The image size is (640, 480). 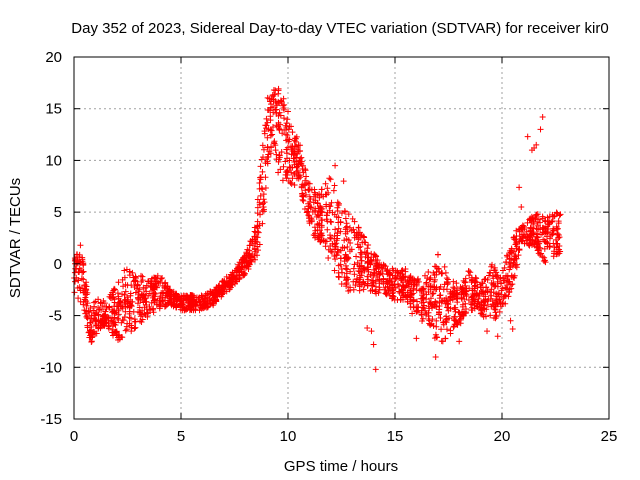 What do you see at coordinates (55, 316) in the screenshot?
I see `y-tick-label: -5` at bounding box center [55, 316].